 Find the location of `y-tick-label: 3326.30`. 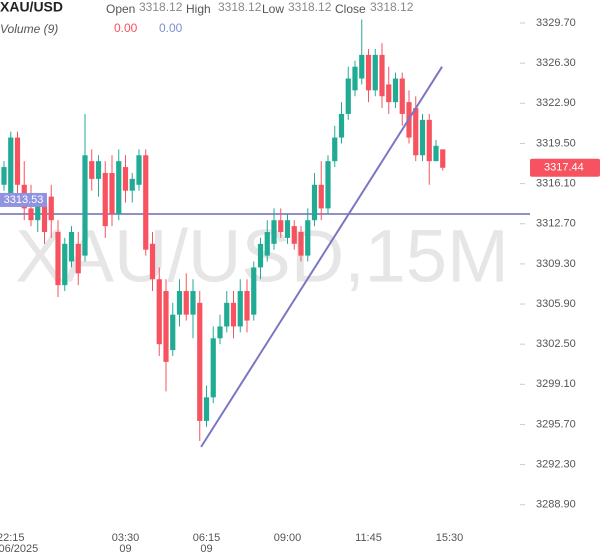

y-tick-label: 3326.30 is located at coordinates (556, 63).